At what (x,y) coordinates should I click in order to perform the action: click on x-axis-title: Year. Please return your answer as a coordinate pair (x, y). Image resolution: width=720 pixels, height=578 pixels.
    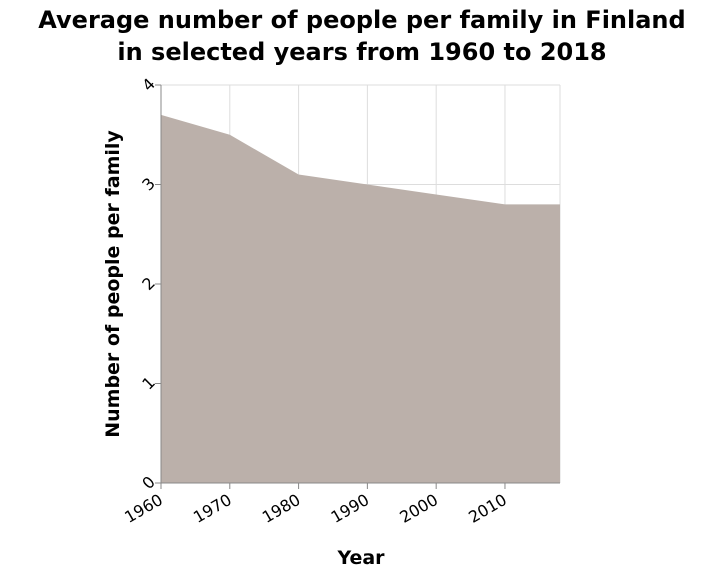
    Looking at the image, I should click on (360, 558).